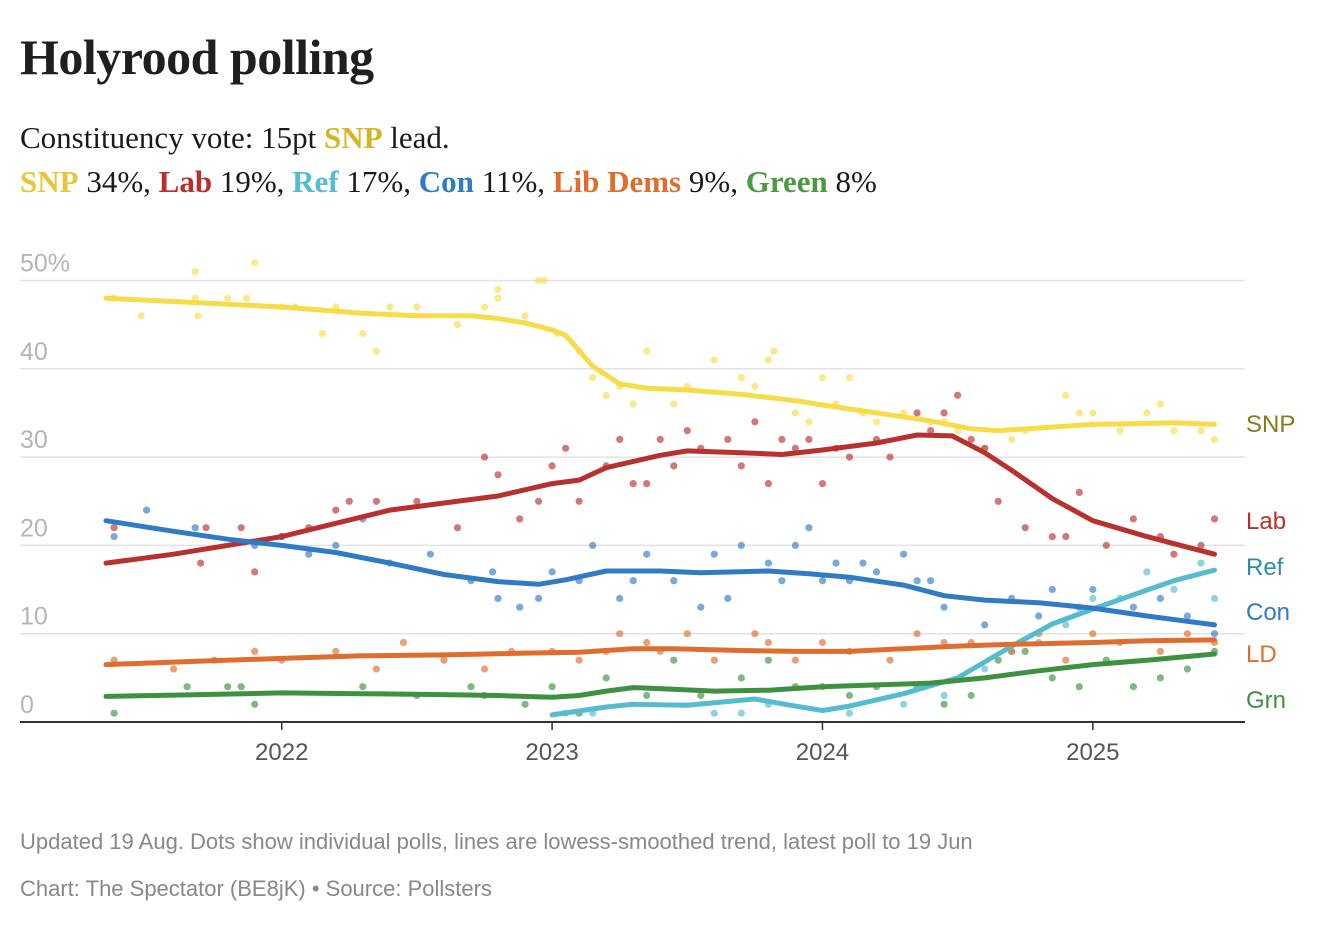 The width and height of the screenshot is (1336, 928). Describe the element at coordinates (315, 181) in the screenshot. I see `subtitle-party-ref: Ref` at that location.